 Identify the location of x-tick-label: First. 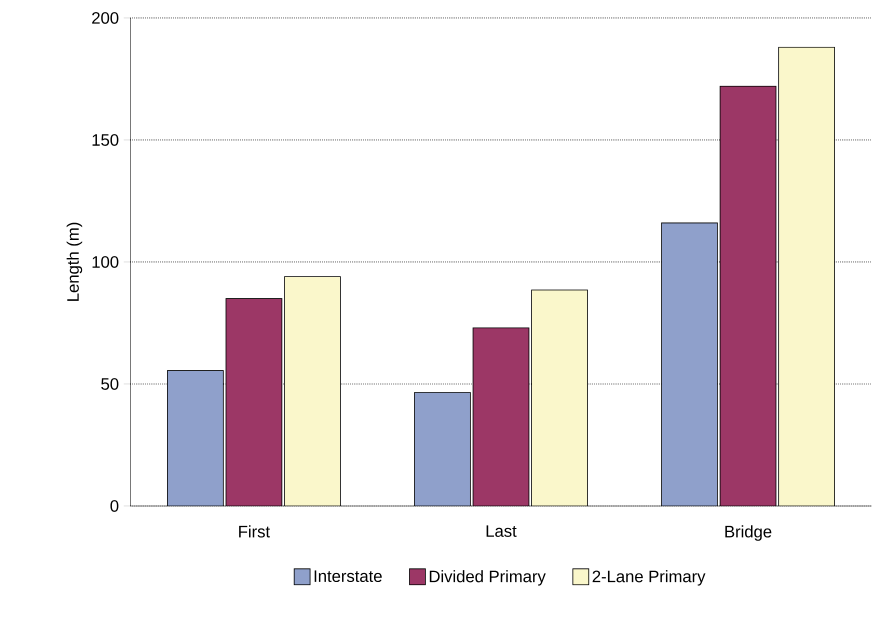
(254, 531).